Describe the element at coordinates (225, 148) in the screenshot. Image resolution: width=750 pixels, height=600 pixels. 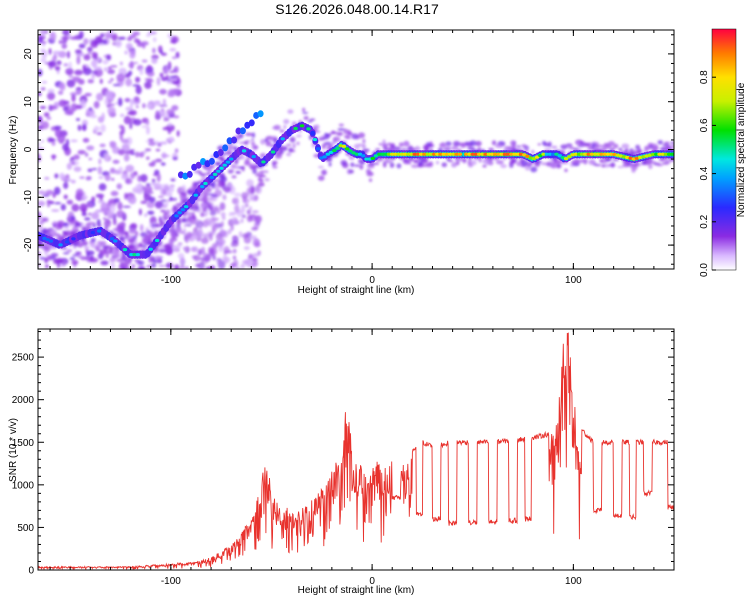
I see `branch-blob` at that location.